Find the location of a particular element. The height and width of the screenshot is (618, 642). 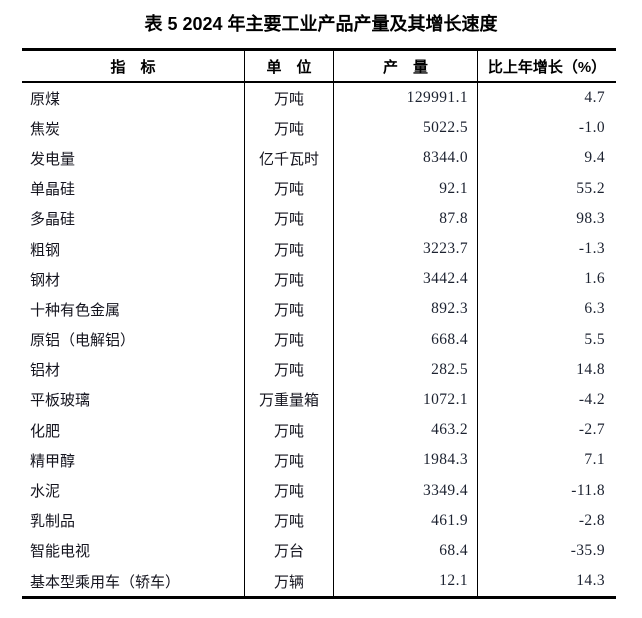

growth-cell: 14.3 is located at coordinates (546, 581).